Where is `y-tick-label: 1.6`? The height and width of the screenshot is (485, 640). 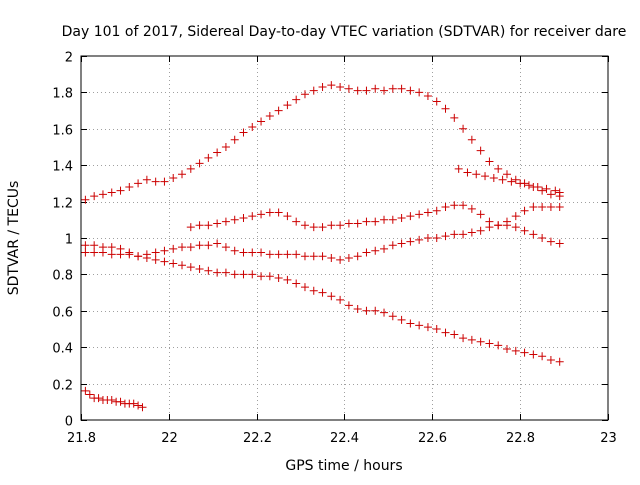
y-tick-label: 1.6 is located at coordinates (62, 131).